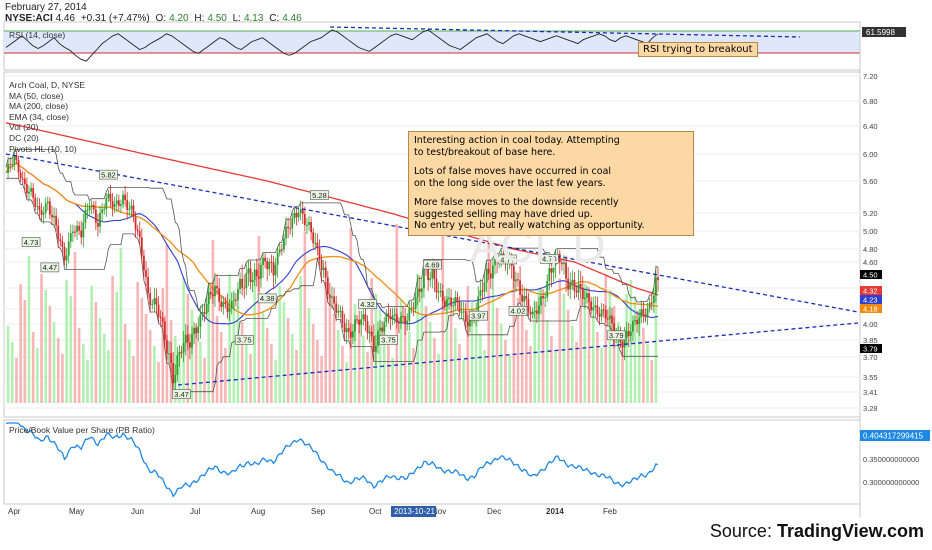  I want to click on indicator-pivots: Pivots HL (10, 10), so click(43, 148).